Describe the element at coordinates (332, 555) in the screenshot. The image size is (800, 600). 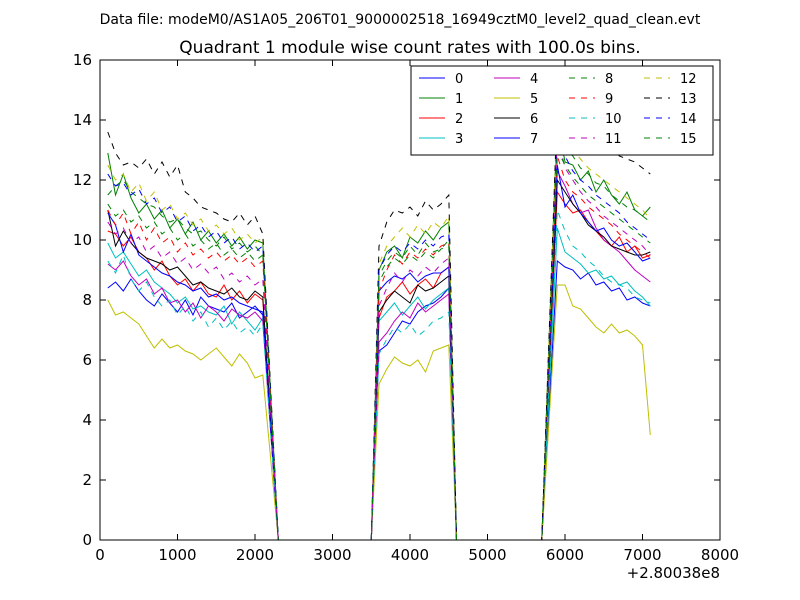
I see `x-tick-label: 3000` at that location.